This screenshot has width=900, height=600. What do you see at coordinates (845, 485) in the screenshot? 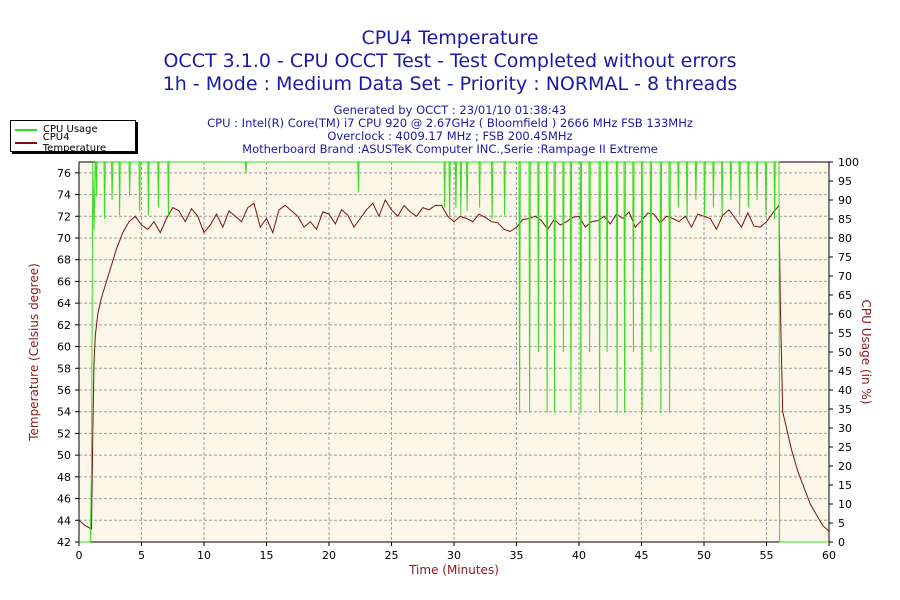
I see `y2-tick-label: 15` at bounding box center [845, 485].